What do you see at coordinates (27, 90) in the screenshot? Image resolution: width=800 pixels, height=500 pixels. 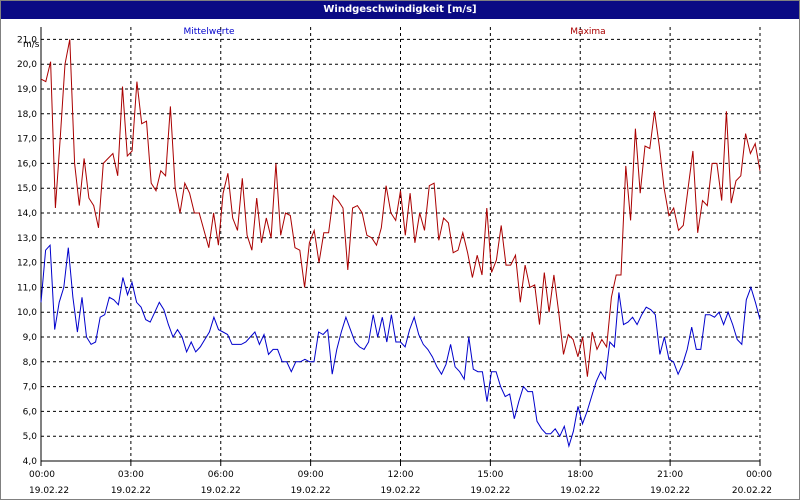 I see `y-tick-label: 19,0` at bounding box center [27, 90].